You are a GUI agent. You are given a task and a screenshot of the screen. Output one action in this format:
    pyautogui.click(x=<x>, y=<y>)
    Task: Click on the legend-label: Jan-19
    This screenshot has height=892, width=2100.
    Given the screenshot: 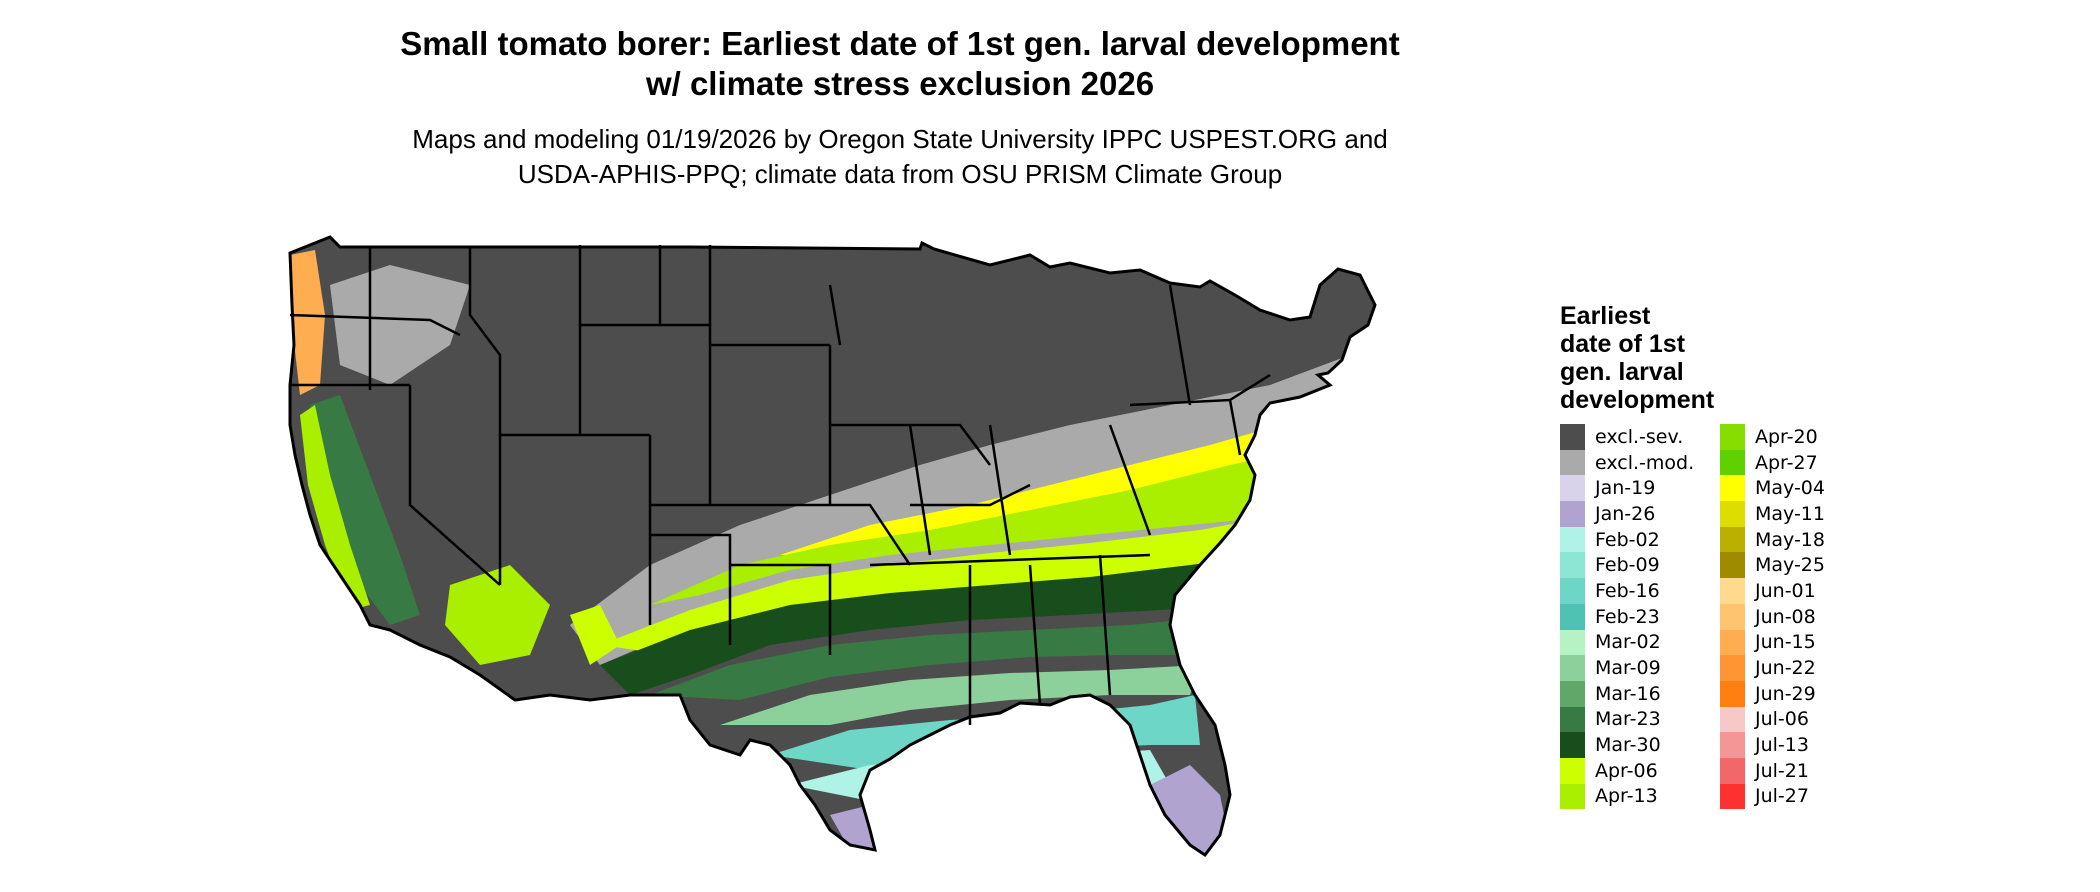 What is the action you would take?
    pyautogui.click(x=1625, y=488)
    